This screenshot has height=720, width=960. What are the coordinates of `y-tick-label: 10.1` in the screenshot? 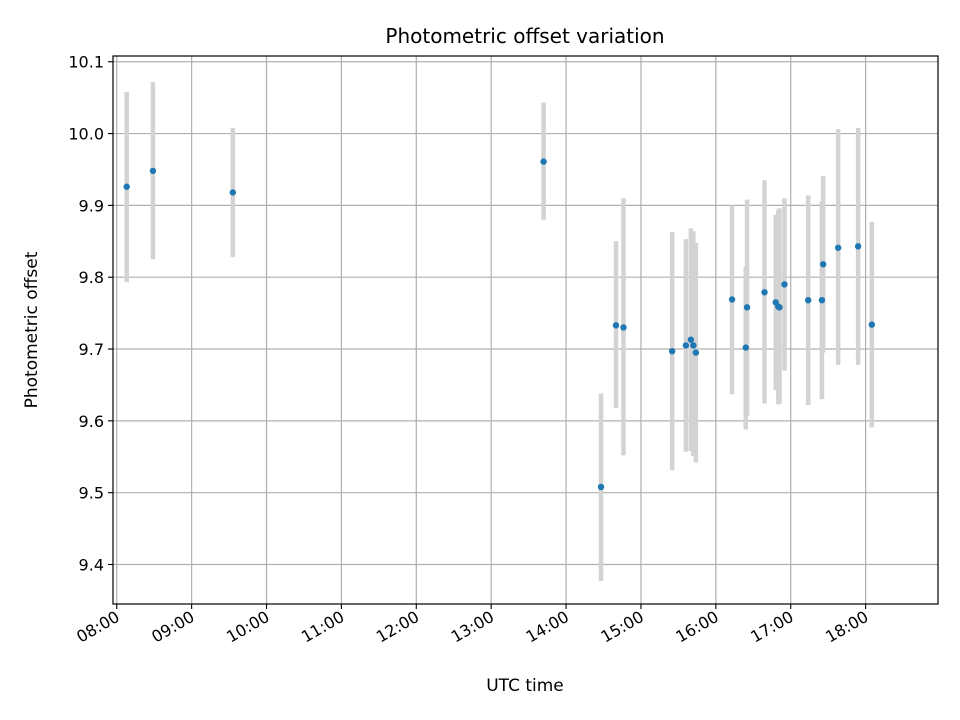 It's located at (86, 62).